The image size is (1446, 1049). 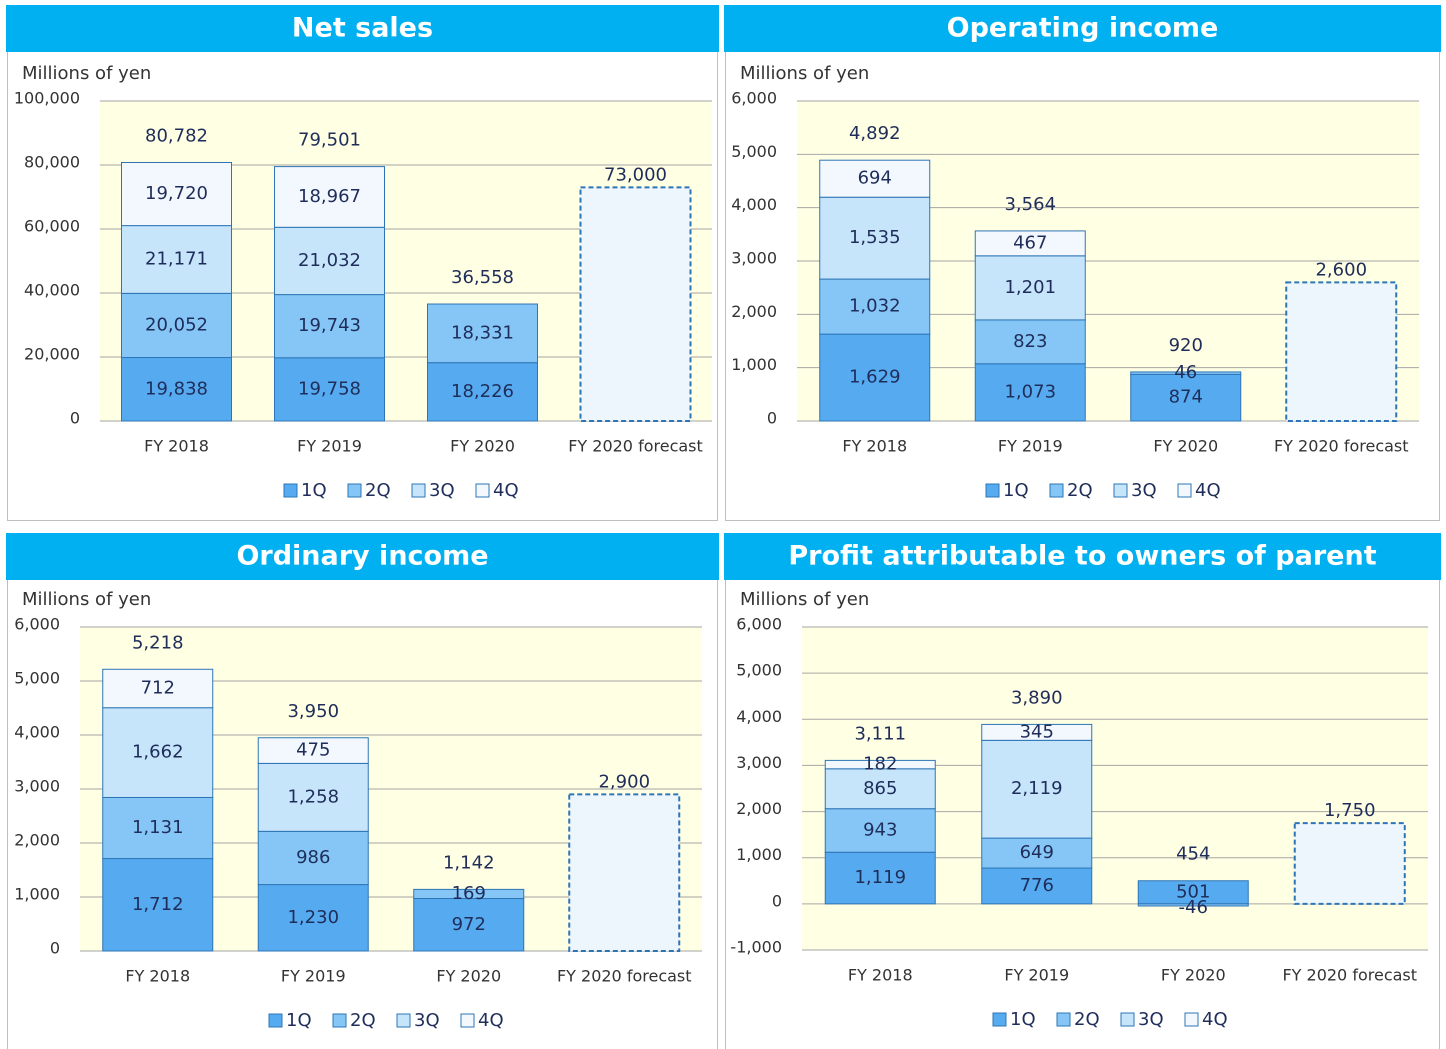 I want to click on segment-label: 345, so click(x=1037, y=731).